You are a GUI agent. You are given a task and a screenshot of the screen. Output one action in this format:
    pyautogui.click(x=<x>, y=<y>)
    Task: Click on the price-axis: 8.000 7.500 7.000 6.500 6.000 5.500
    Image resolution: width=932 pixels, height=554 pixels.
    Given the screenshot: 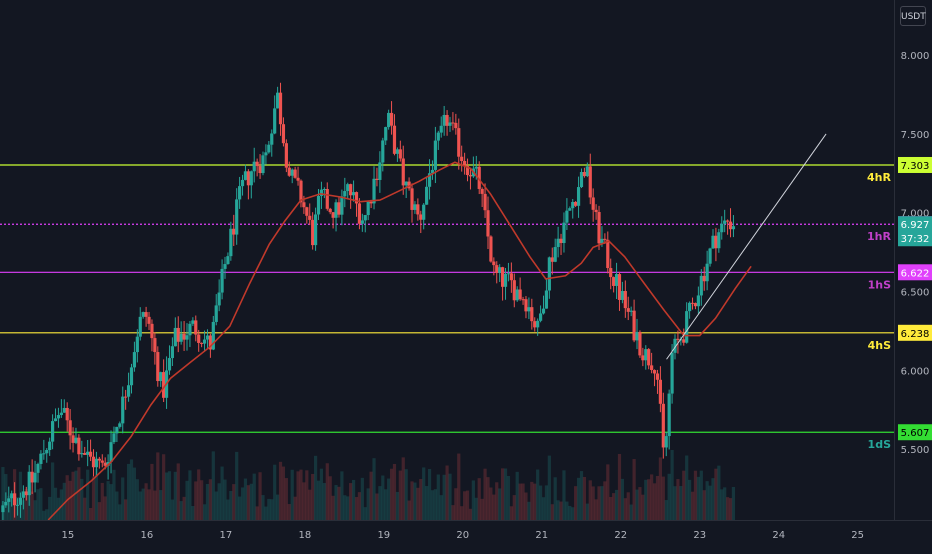 What is the action you would take?
    pyautogui.click(x=915, y=253)
    